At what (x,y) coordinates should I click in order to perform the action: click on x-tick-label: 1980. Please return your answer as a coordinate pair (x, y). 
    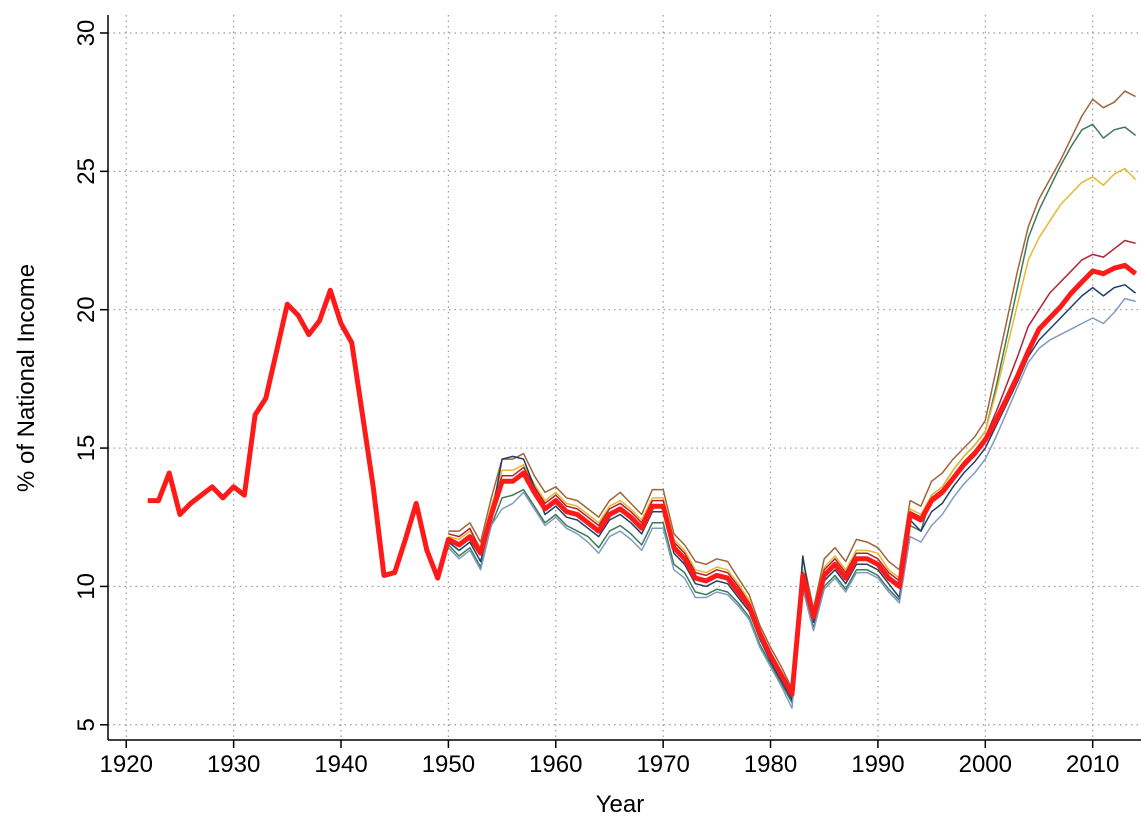
    Looking at the image, I should click on (770, 764).